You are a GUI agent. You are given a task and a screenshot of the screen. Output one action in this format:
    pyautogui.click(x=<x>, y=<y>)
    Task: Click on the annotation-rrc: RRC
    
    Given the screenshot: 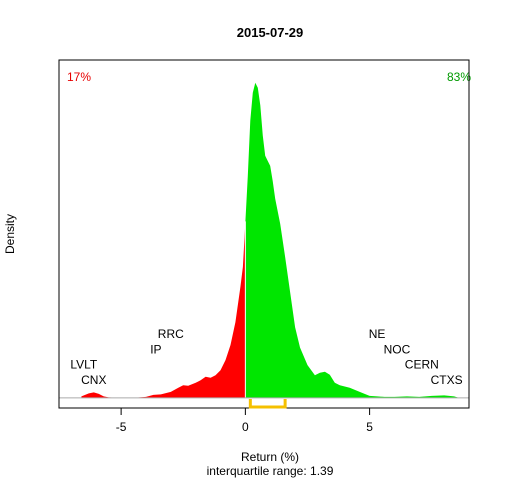 What is the action you would take?
    pyautogui.click(x=171, y=334)
    